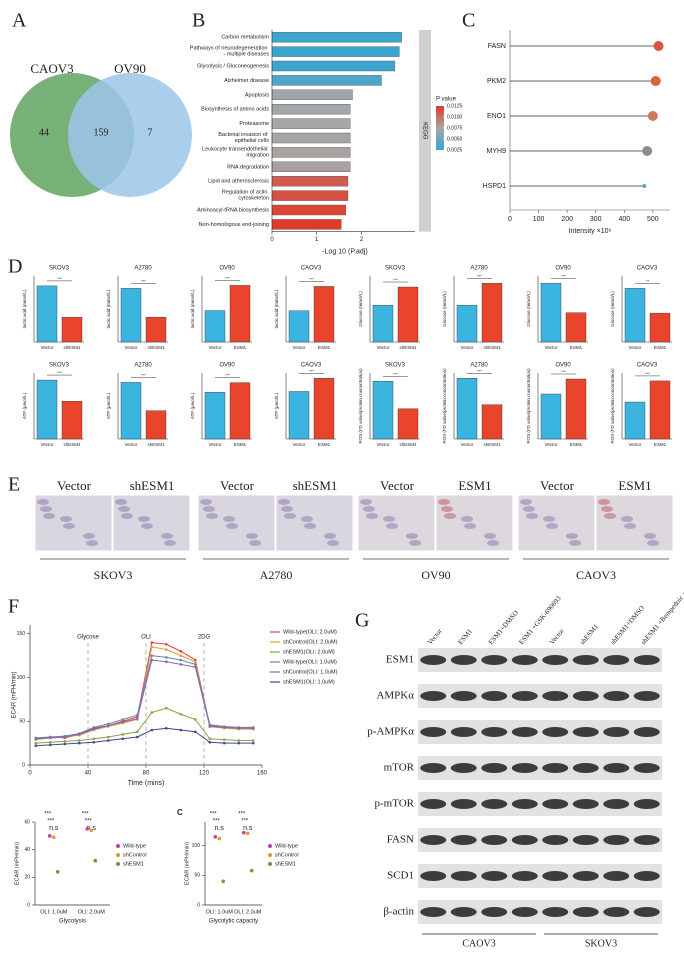  What do you see at coordinates (344, 251) in the screenshot?
I see `x-axis-label: -Log 10 (P.adj)` at bounding box center [344, 251].